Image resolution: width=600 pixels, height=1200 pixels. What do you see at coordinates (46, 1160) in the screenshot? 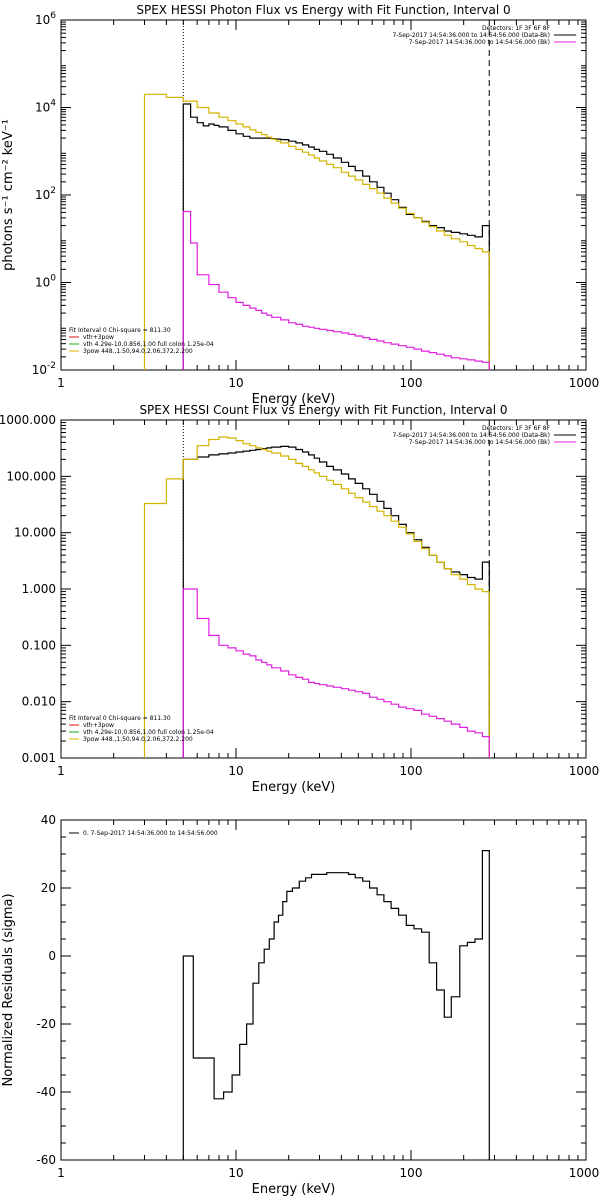
I see `y-tick-label: -60` at bounding box center [46, 1160].